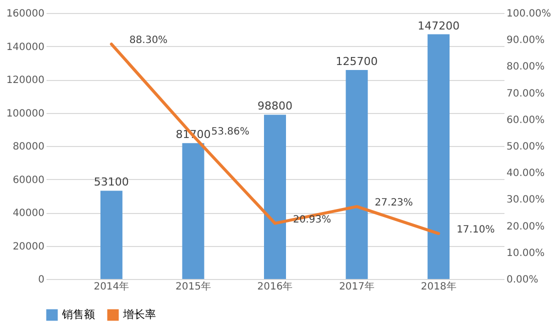  What do you see at coordinates (28, 147) in the screenshot?
I see `y-tick-label: 80000` at bounding box center [28, 147].